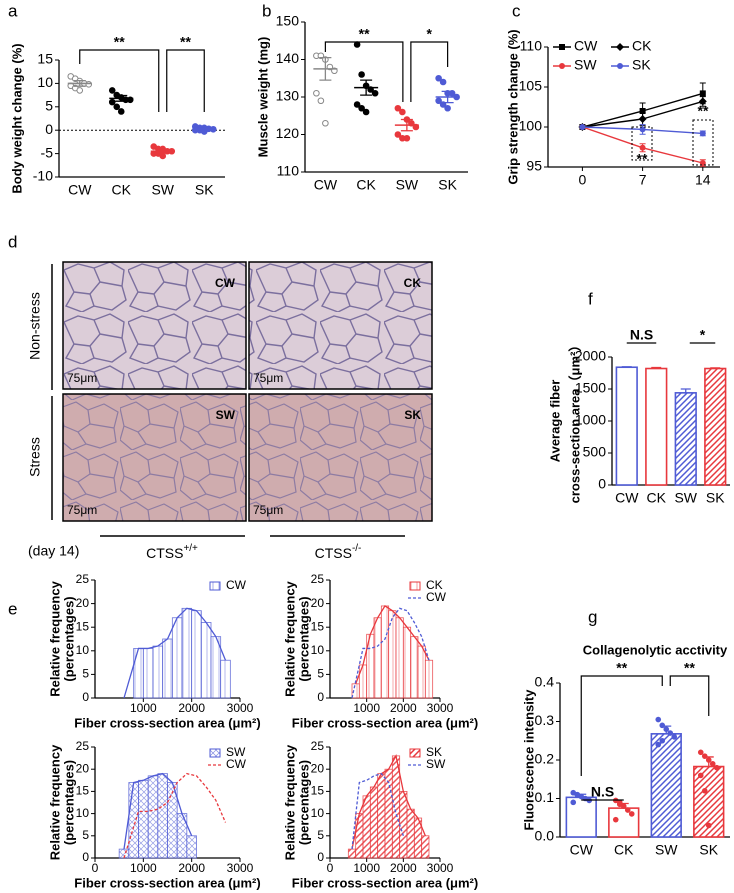  Describe the element at coordinates (655, 649) in the screenshot. I see `chart-title: Collagenolytic acctivity` at that location.